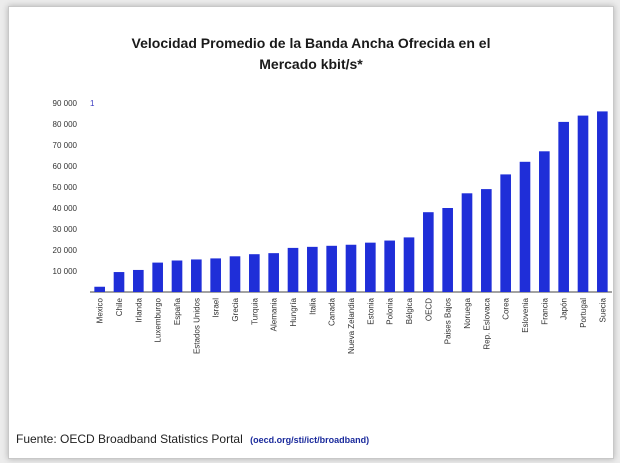  Describe the element at coordinates (216, 308) in the screenshot. I see `x-tick-label: Israel` at that location.